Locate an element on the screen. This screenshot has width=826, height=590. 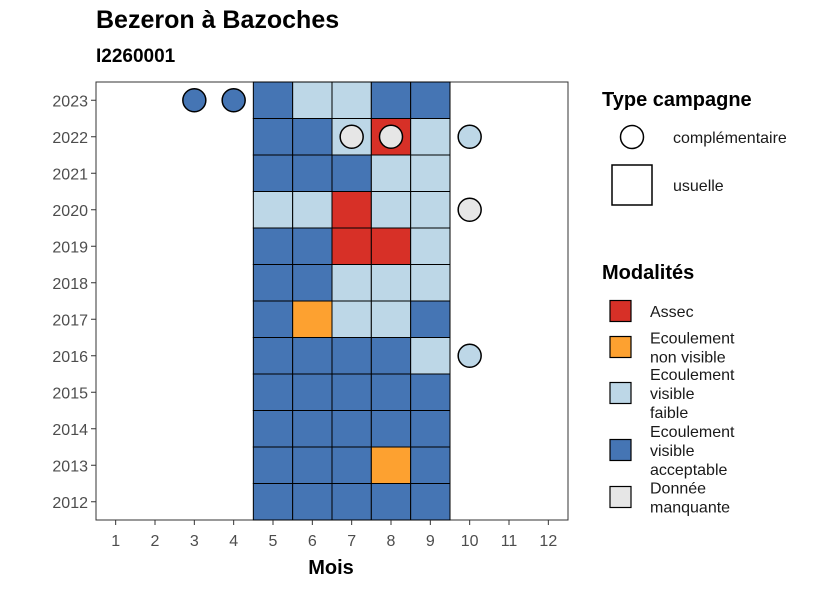
x-tick-label-5: 5 is located at coordinates (273, 541).